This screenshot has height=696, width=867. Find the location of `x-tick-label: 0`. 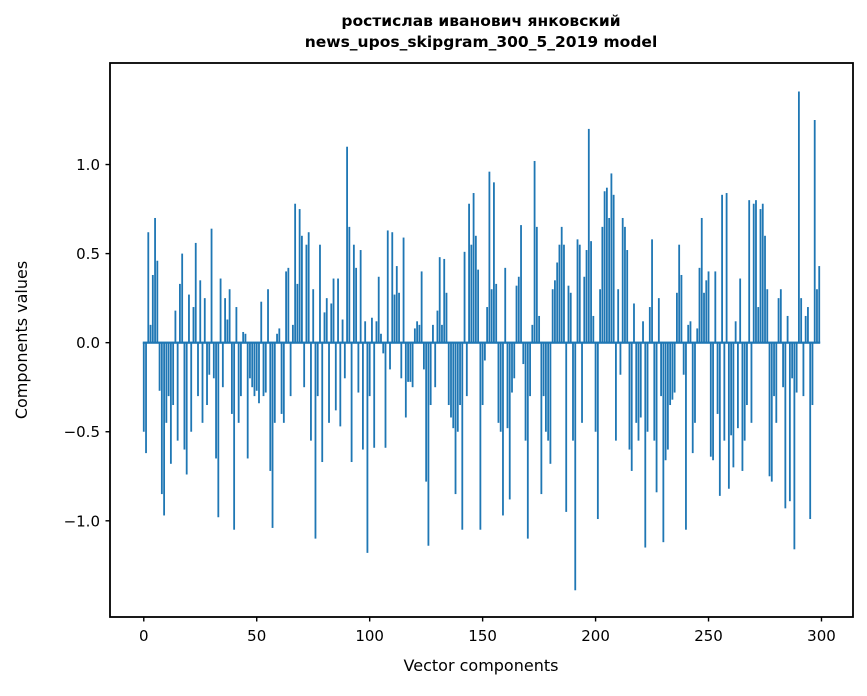

x-tick-label: 0 is located at coordinates (144, 636).